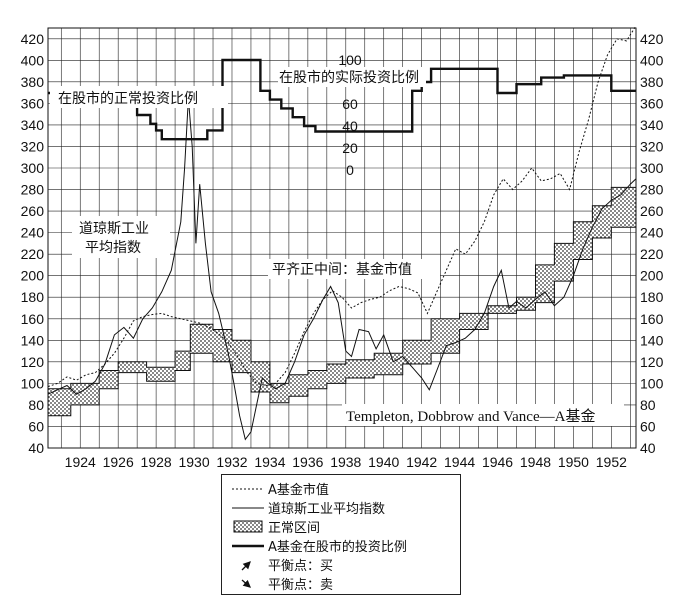  What do you see at coordinates (652, 297) in the screenshot?
I see `y-right-tick-label: 180` at bounding box center [652, 297].